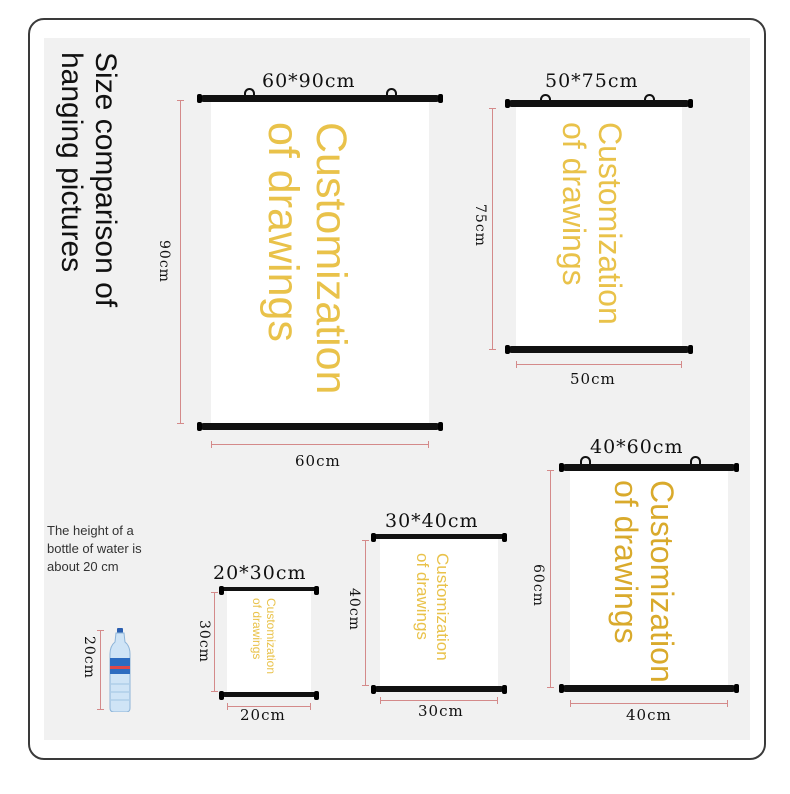 Image resolution: width=790 pixels, height=794 pixels. What do you see at coordinates (432, 521) in the screenshot?
I see `size-label: 30*40cm` at bounding box center [432, 521].